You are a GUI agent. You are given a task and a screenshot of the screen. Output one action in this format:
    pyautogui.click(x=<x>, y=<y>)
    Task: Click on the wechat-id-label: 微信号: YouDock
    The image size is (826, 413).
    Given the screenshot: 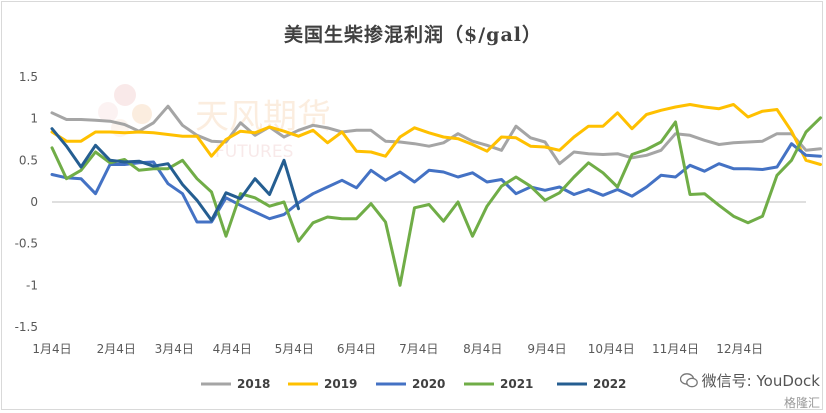 What is the action you would take?
    pyautogui.click(x=760, y=381)
    